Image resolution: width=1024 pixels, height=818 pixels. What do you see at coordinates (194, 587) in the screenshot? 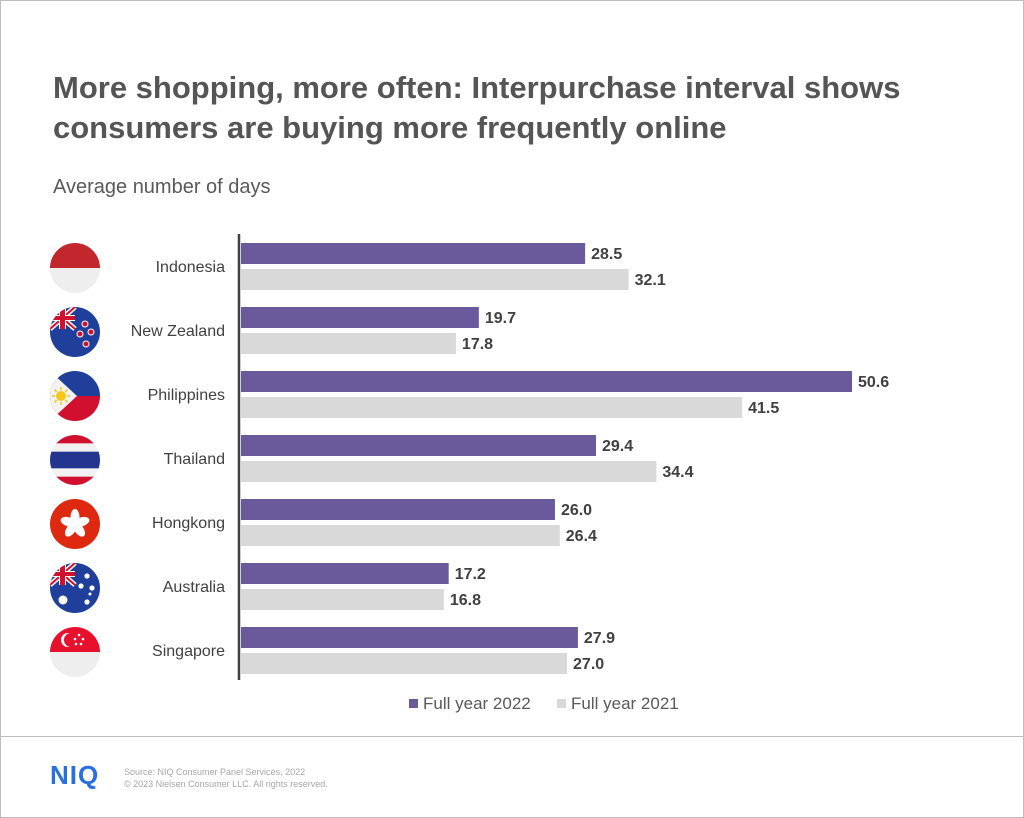
I see `category-label: Australia` at bounding box center [194, 587].